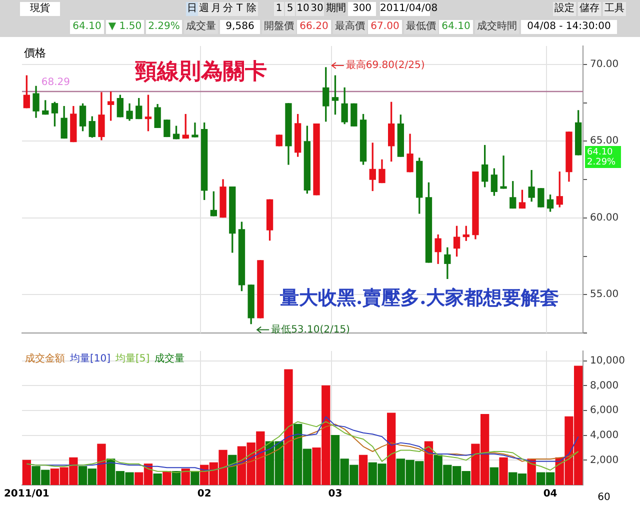  I want to click on y-tick-label: 60.00, so click(604, 218).